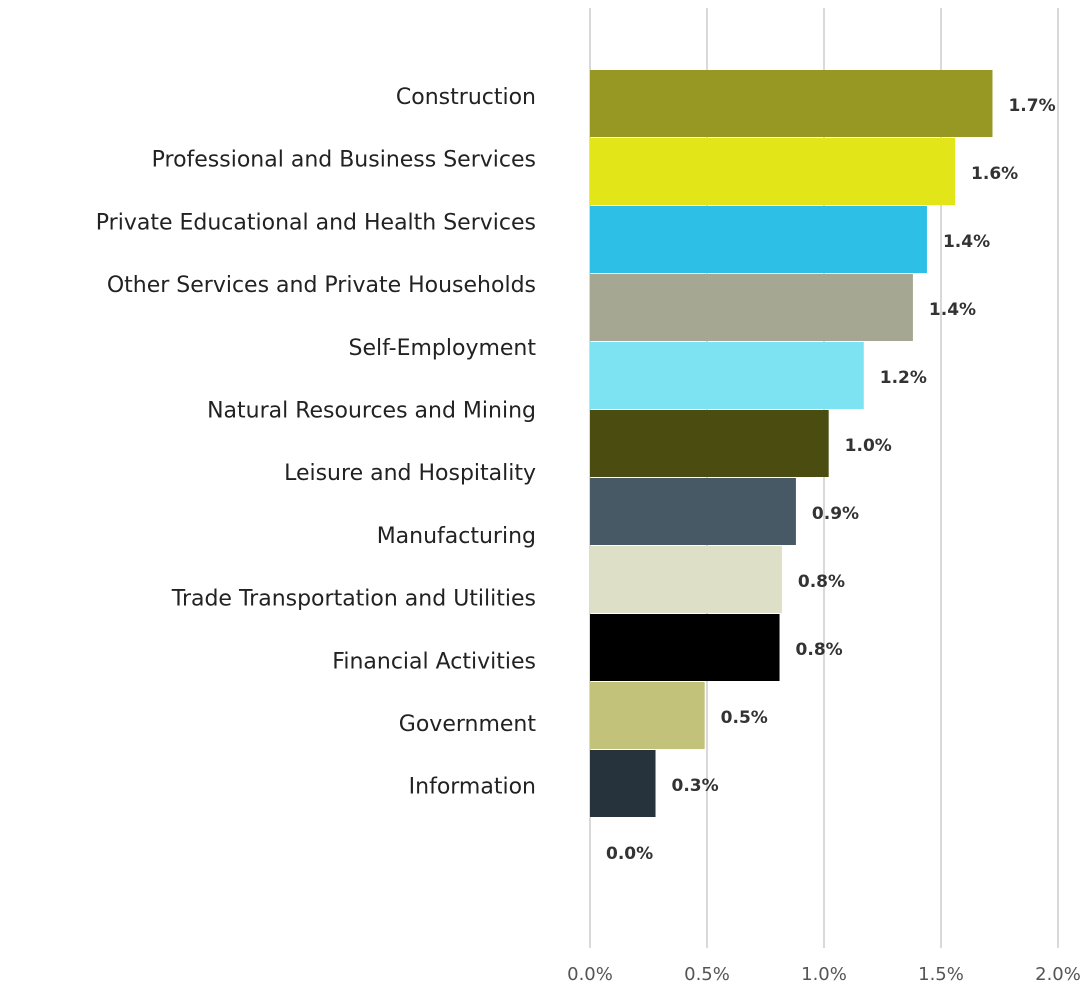  What do you see at coordinates (410, 473) in the screenshot?
I see `category-label: Leisure and Hospitality` at bounding box center [410, 473].